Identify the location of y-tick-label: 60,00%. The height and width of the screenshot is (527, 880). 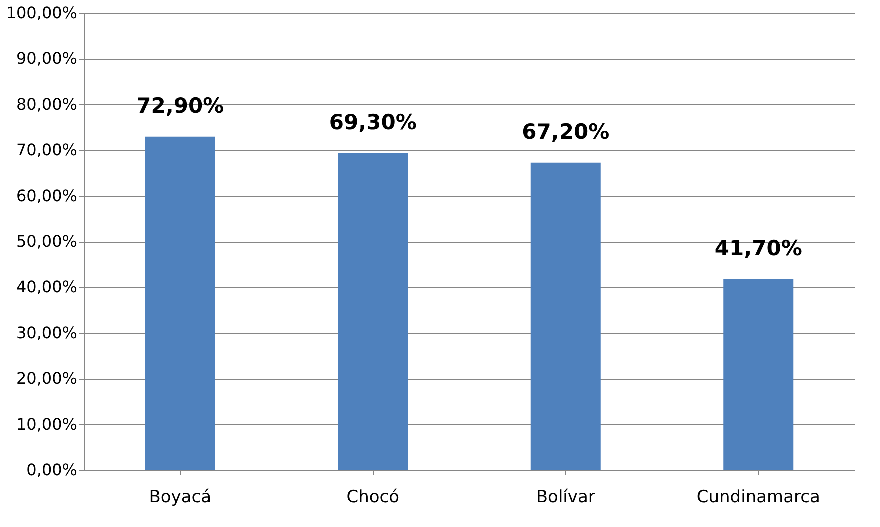
(47, 196).